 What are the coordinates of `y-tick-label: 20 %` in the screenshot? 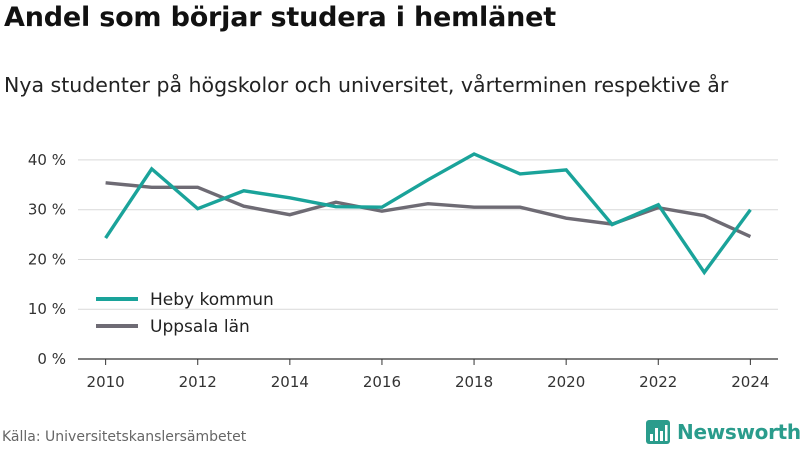 It's located at (47, 259).